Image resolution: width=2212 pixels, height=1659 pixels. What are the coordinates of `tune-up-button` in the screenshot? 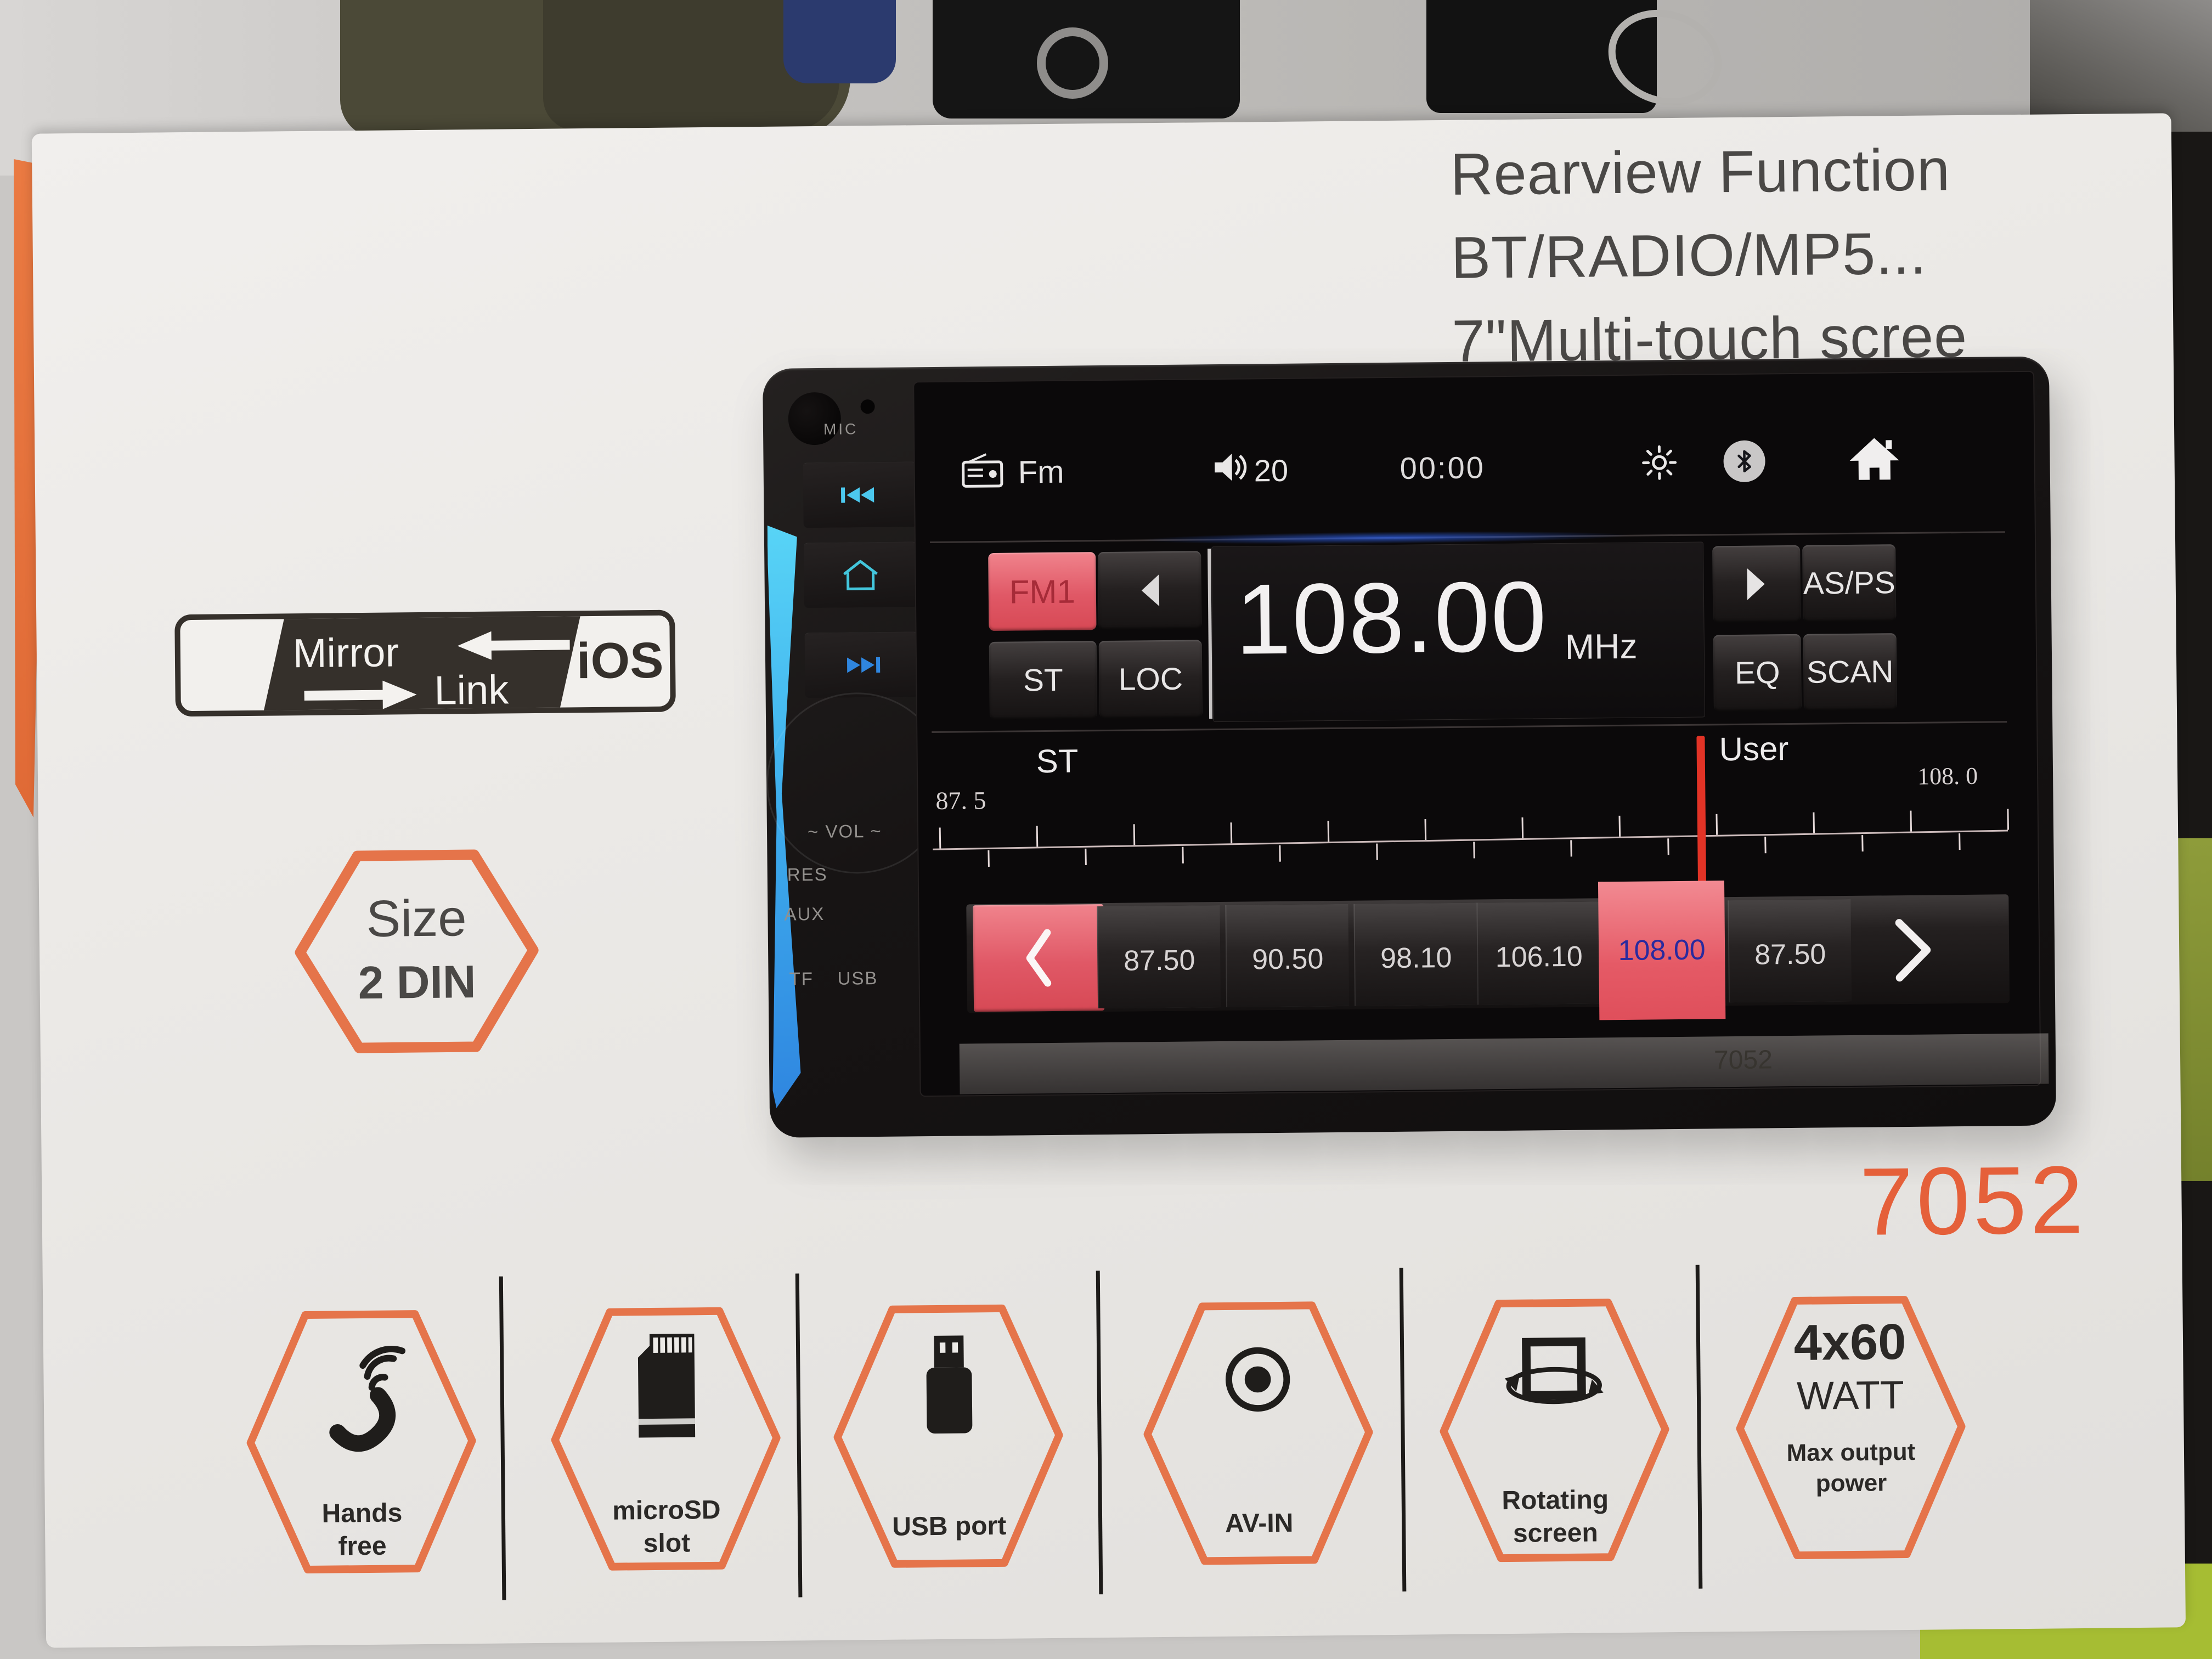 It's located at (1757, 584).